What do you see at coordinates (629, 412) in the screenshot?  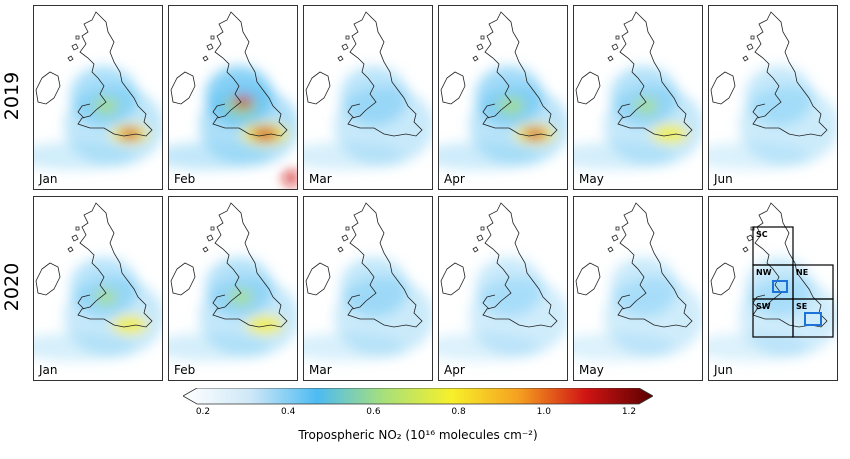 I see `colorbar-tick: 1.2` at bounding box center [629, 412].